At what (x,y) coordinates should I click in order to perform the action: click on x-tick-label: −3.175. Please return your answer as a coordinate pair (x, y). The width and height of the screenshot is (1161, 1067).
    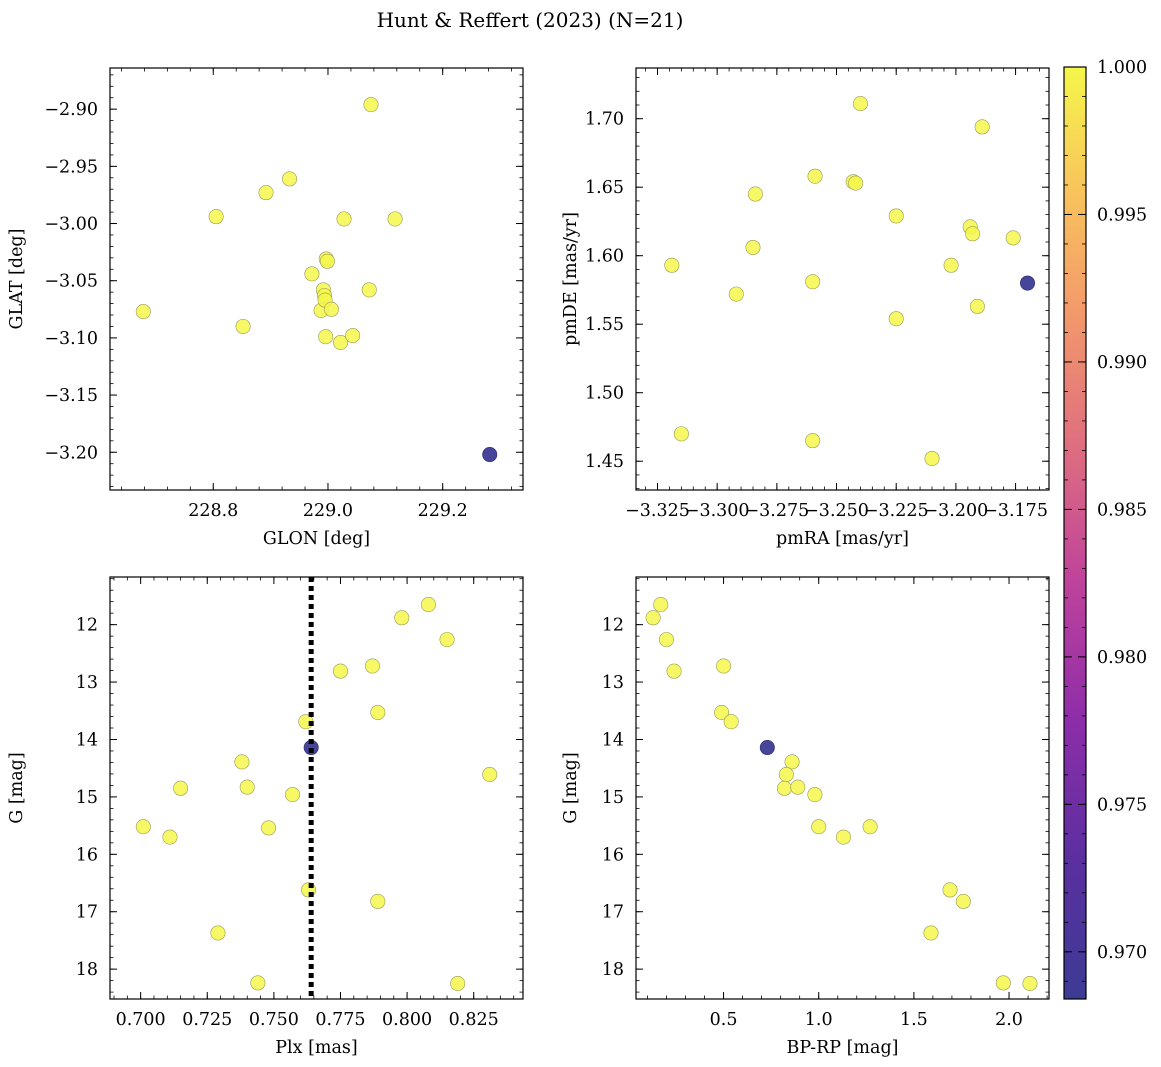
    Looking at the image, I should click on (1015, 511).